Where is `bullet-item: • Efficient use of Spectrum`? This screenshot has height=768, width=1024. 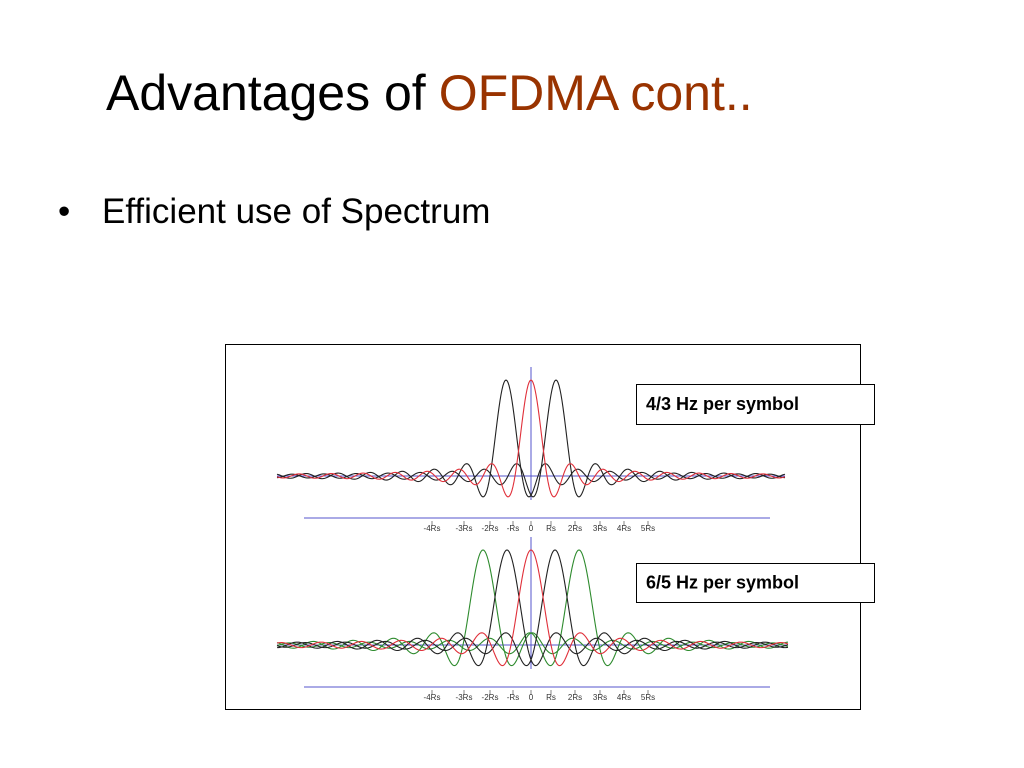 bullet-item: • Efficient use of Spectrum is located at coordinates (274, 212).